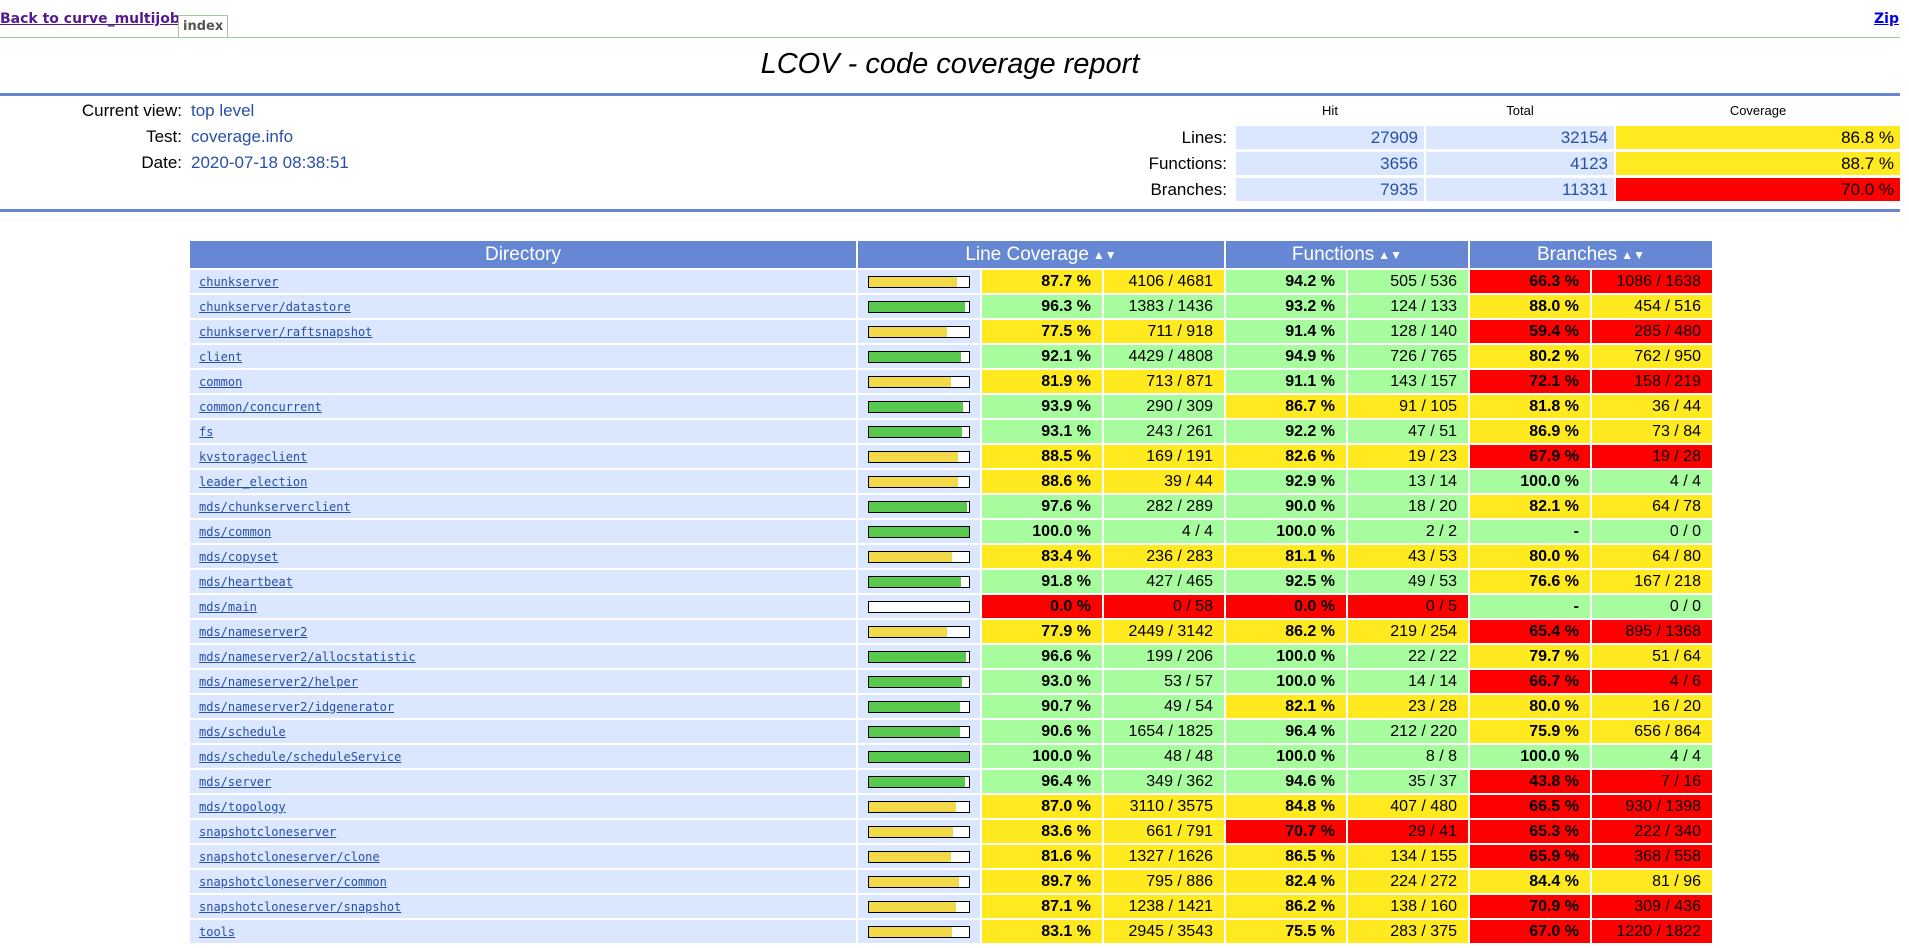 The width and height of the screenshot is (1909, 948). I want to click on functions-header-label: Functions, so click(1333, 254).